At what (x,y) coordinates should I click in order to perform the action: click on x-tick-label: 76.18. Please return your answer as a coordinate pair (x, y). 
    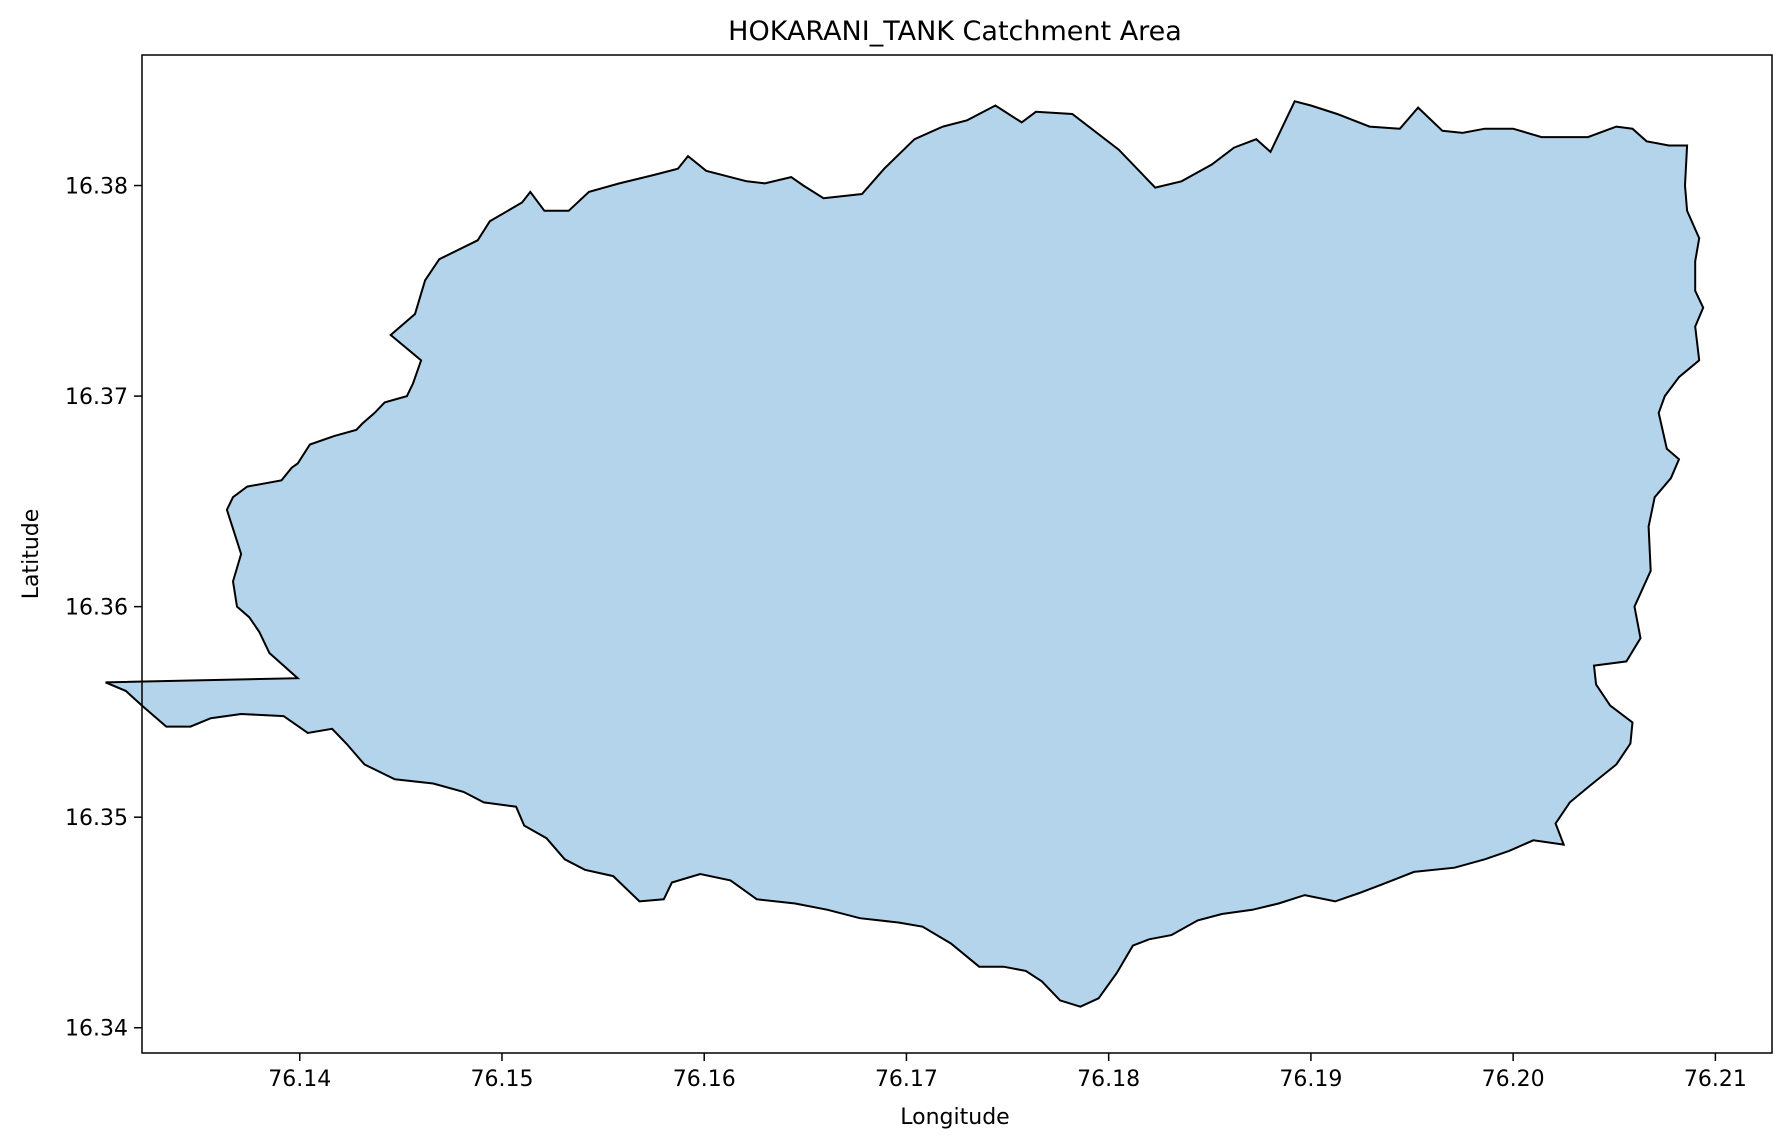
    Looking at the image, I should click on (1108, 1079).